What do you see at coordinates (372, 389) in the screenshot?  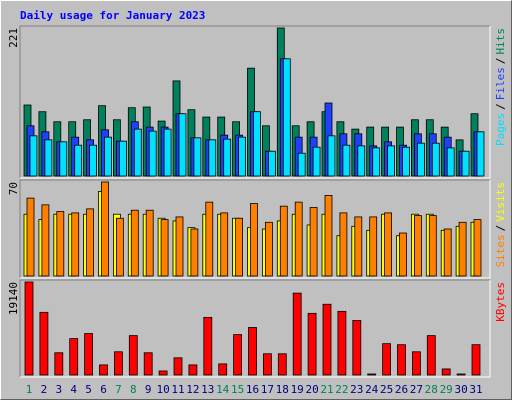 I see `x-tick-label: 24` at bounding box center [372, 389].